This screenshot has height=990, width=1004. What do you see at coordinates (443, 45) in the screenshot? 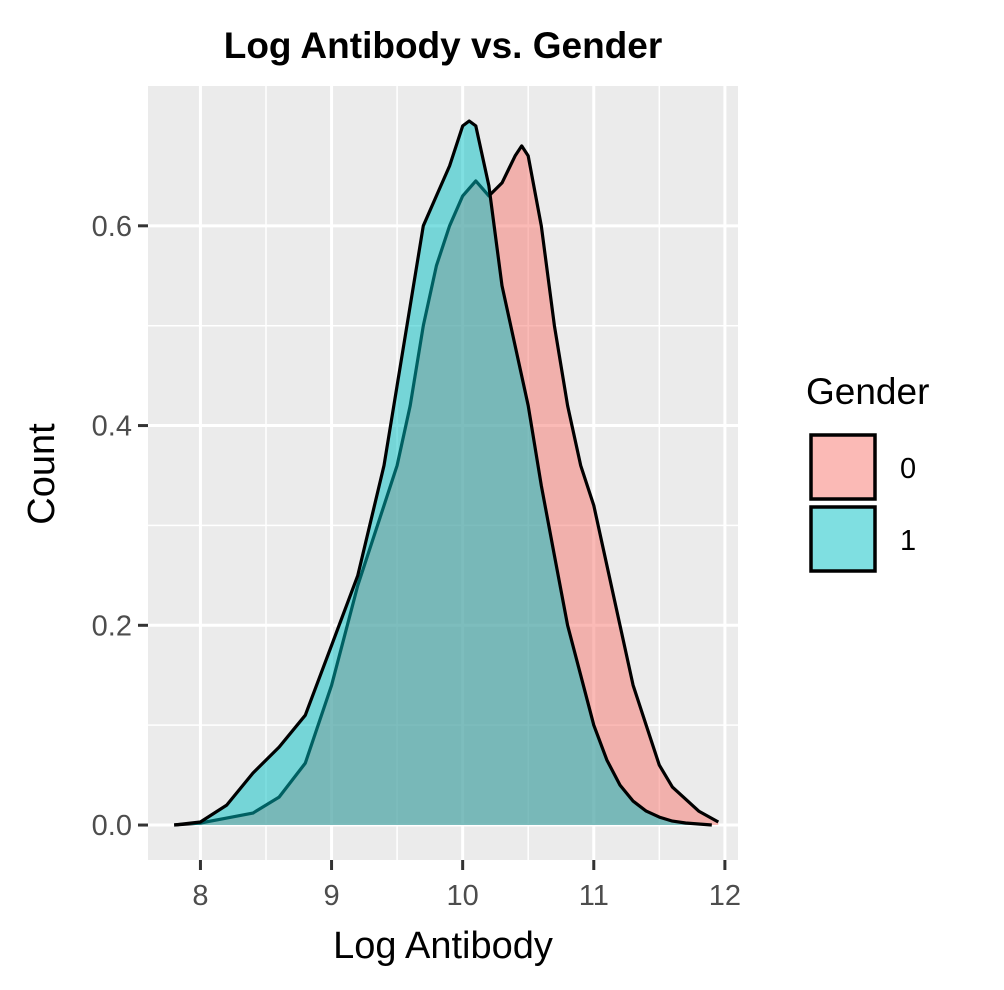
I see `chart-title: Log Antibody vs. Gender` at bounding box center [443, 45].